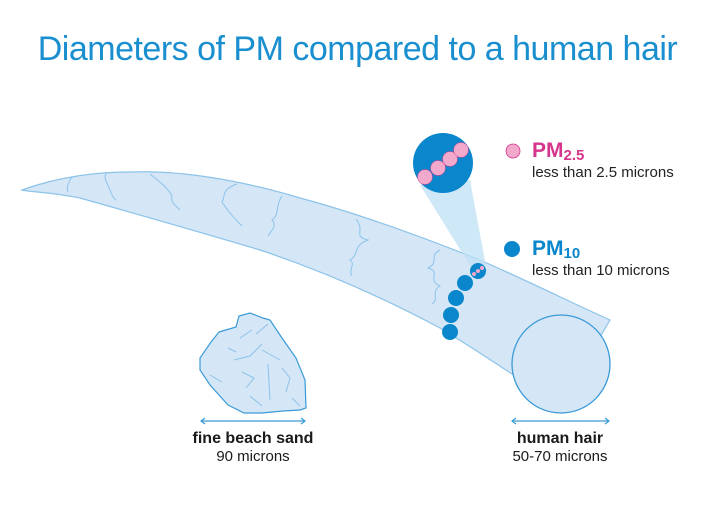 This screenshot has width=715, height=506. Describe the element at coordinates (253, 438) in the screenshot. I see `sand-caption-name: fine beach sand` at that location.